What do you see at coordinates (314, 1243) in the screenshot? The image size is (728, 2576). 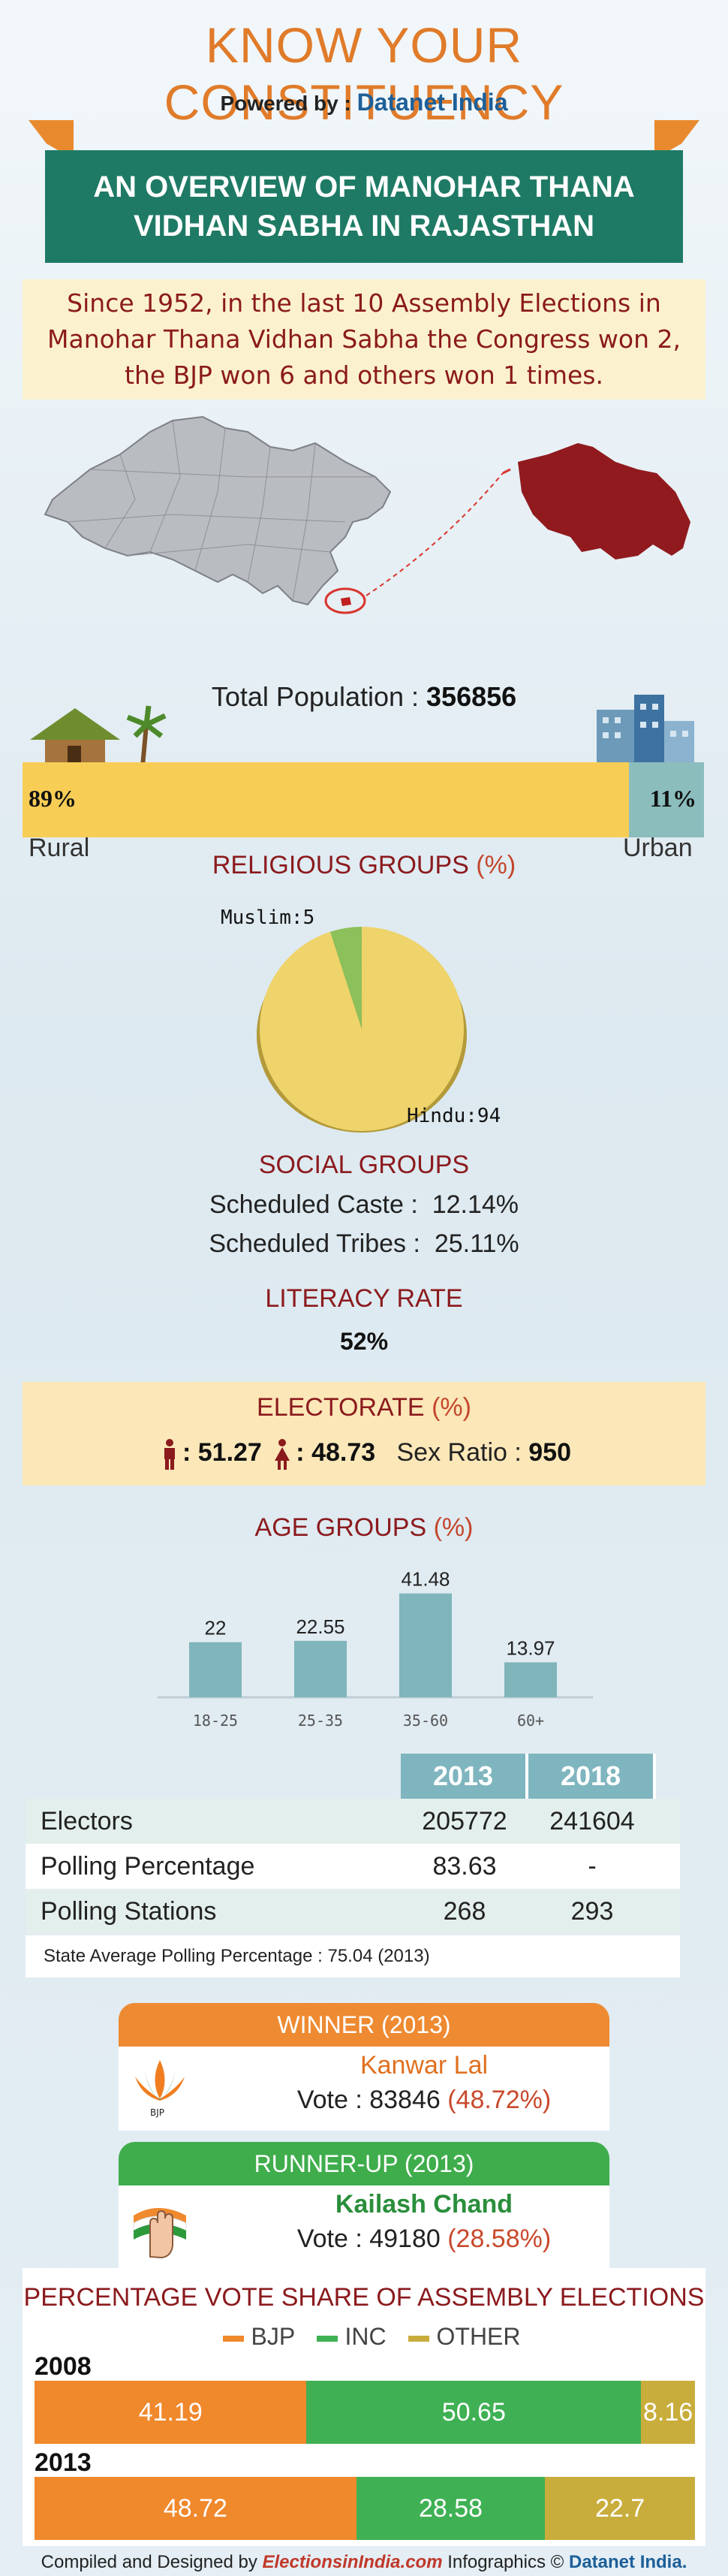 I see `scheduled-tribes-label: Scheduled Tribes :` at bounding box center [314, 1243].